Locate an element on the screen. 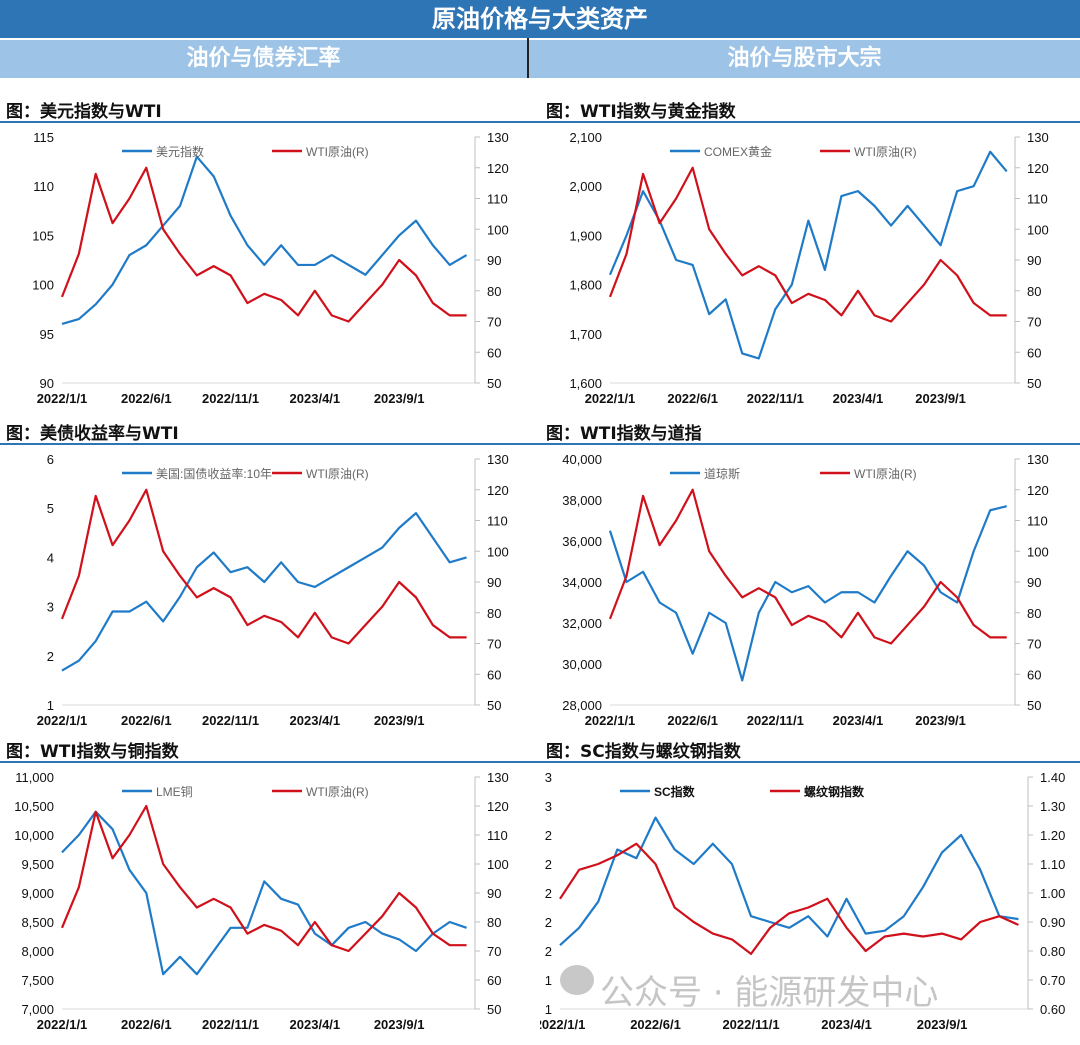  left-tick-label: 7,500 is located at coordinates (37, 980).